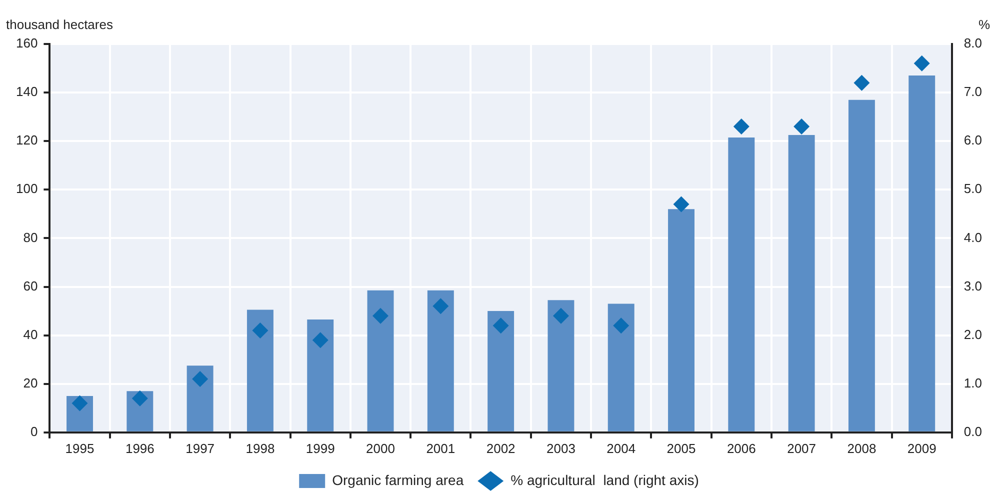 The width and height of the screenshot is (998, 502). I want to click on x-tick-label: 2008, so click(861, 448).